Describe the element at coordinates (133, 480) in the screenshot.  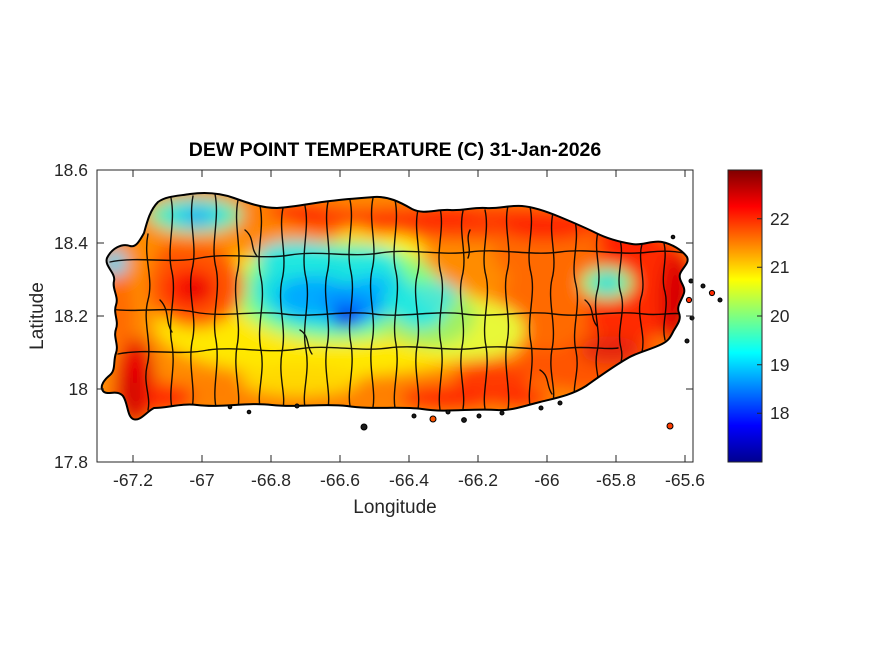
I see `x-tick-label: -67.2` at that location.